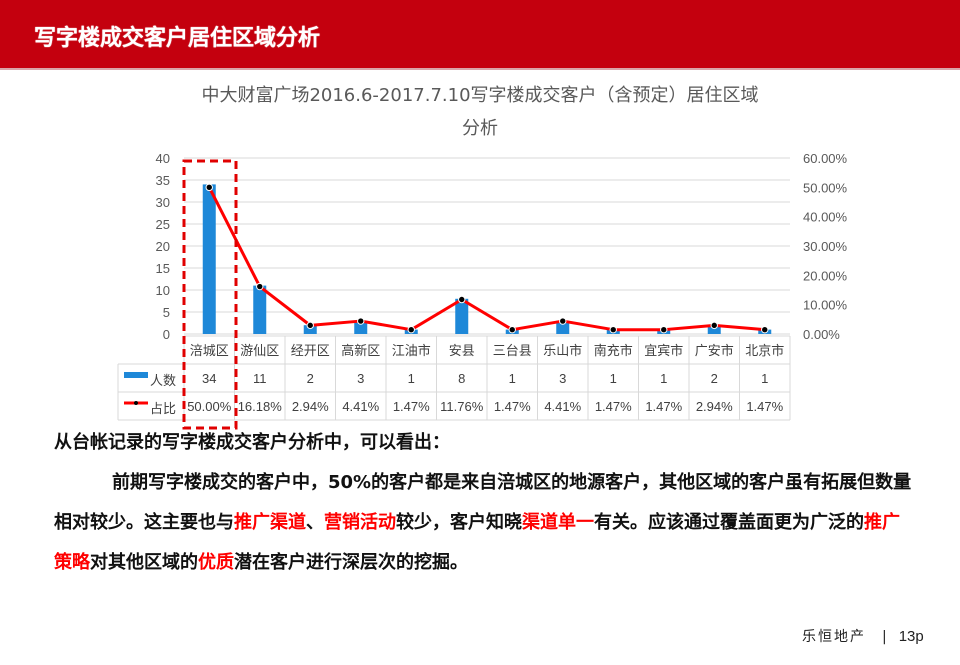 The image size is (960, 665). I want to click on people-count-cell: 11, so click(260, 378).